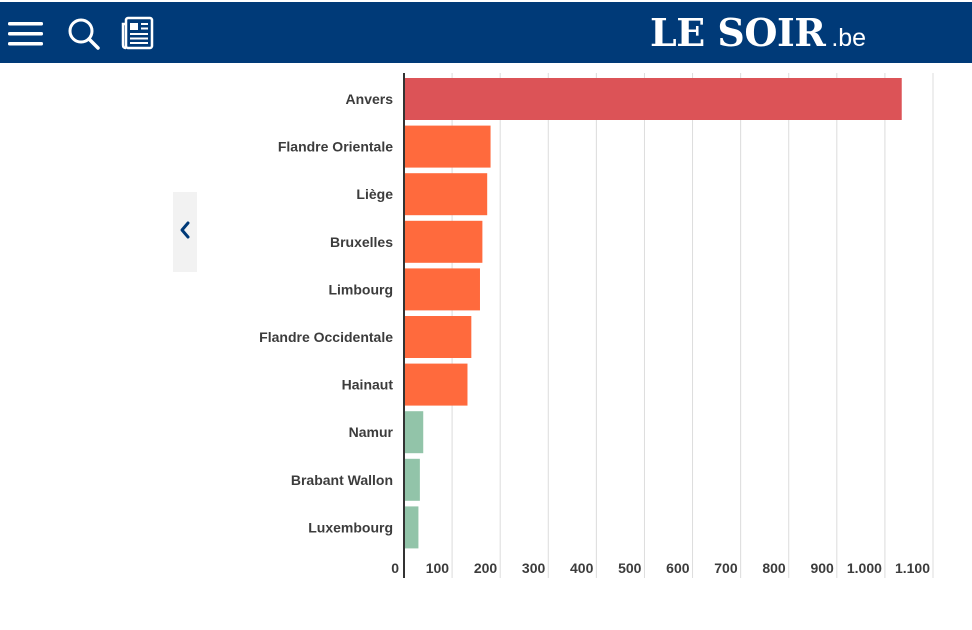 Image resolution: width=972 pixels, height=630 pixels. I want to click on bar-flandre-orientale, so click(447, 146).